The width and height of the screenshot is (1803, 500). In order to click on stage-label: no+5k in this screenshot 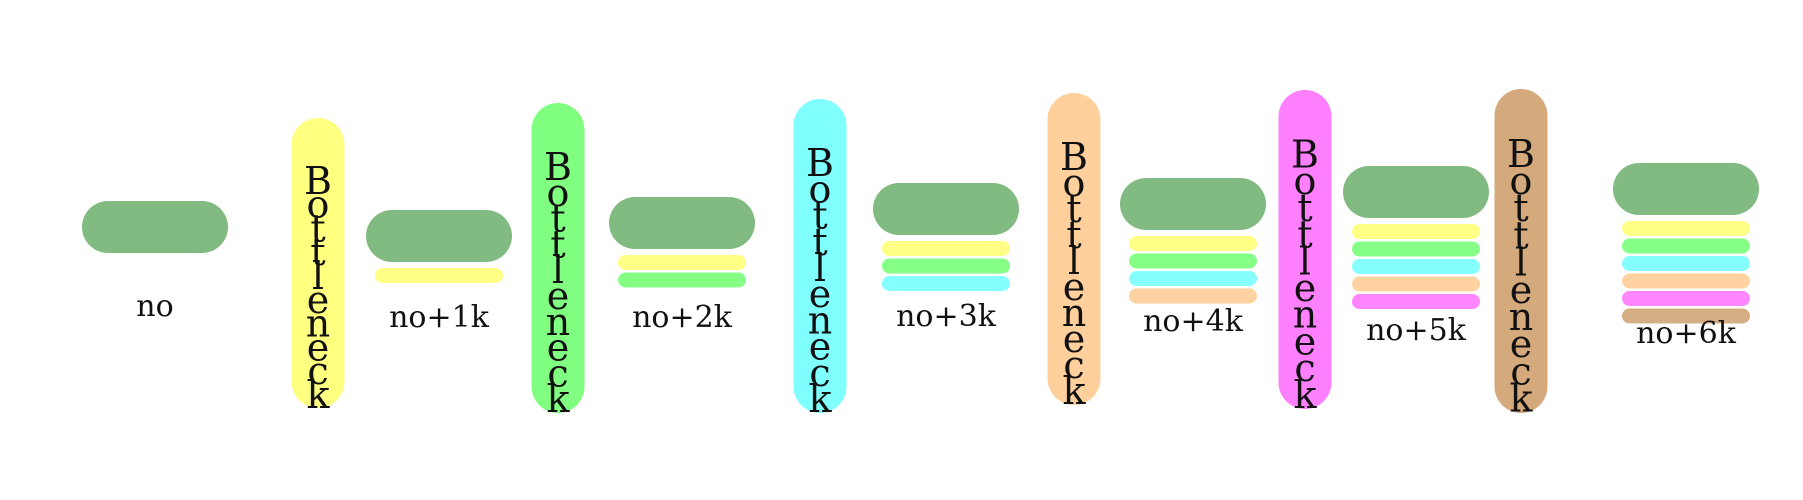, I will do `click(1416, 330)`.